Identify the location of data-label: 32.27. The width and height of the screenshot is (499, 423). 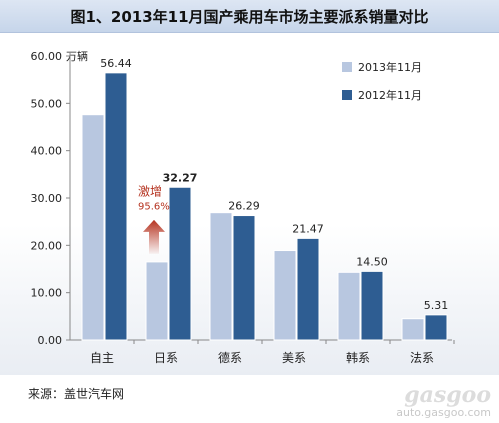
(180, 177).